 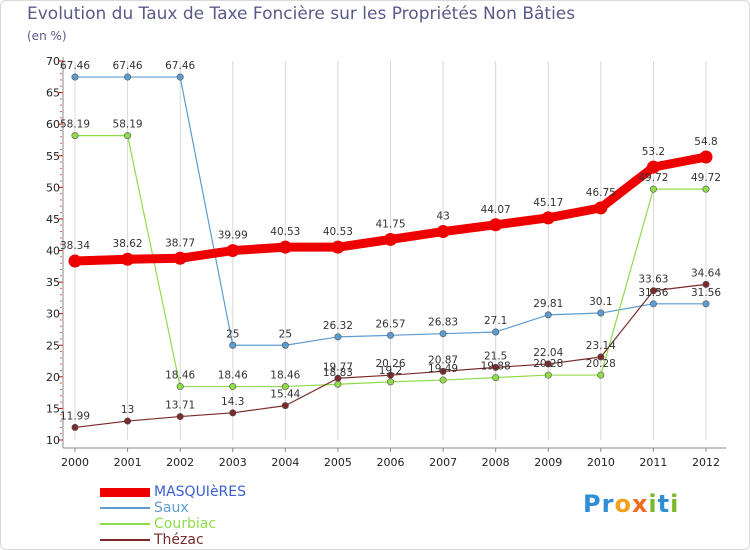 I want to click on y-tick-label: 30, so click(x=53, y=314).